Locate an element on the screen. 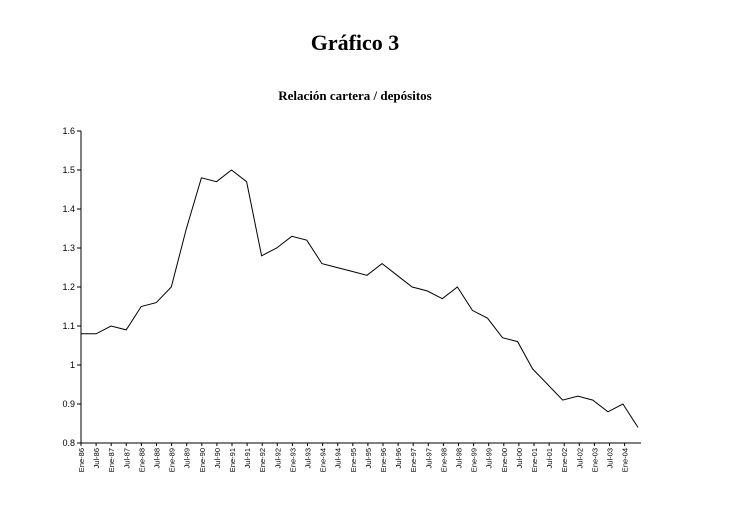  x-tick-label: Jul-87 is located at coordinates (126, 458).